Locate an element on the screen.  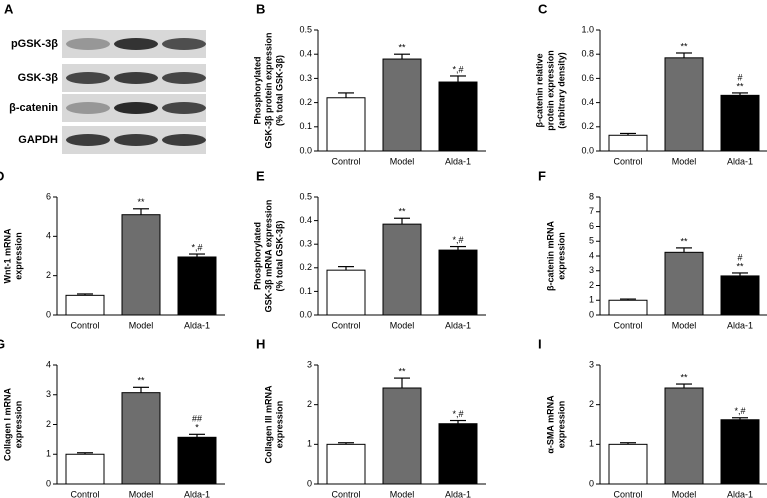
blot-label: GAPDH is located at coordinates (38, 140).